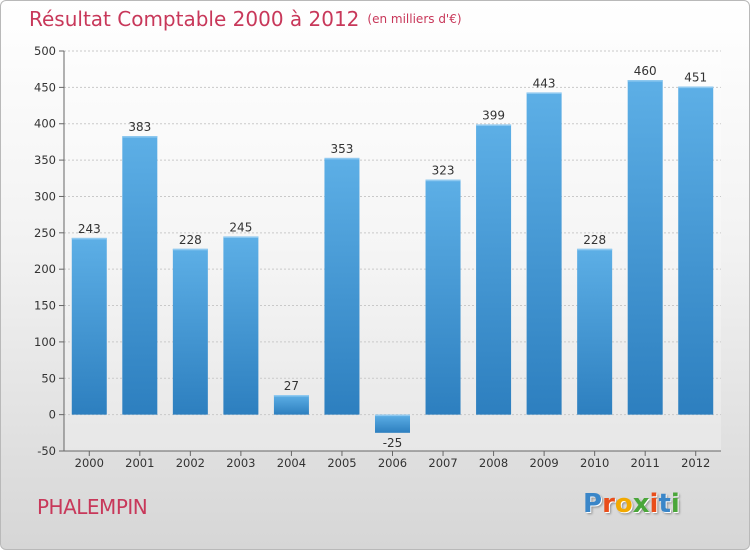 The image size is (750, 550). What do you see at coordinates (443, 171) in the screenshot?
I see `data-label: 323` at bounding box center [443, 171].